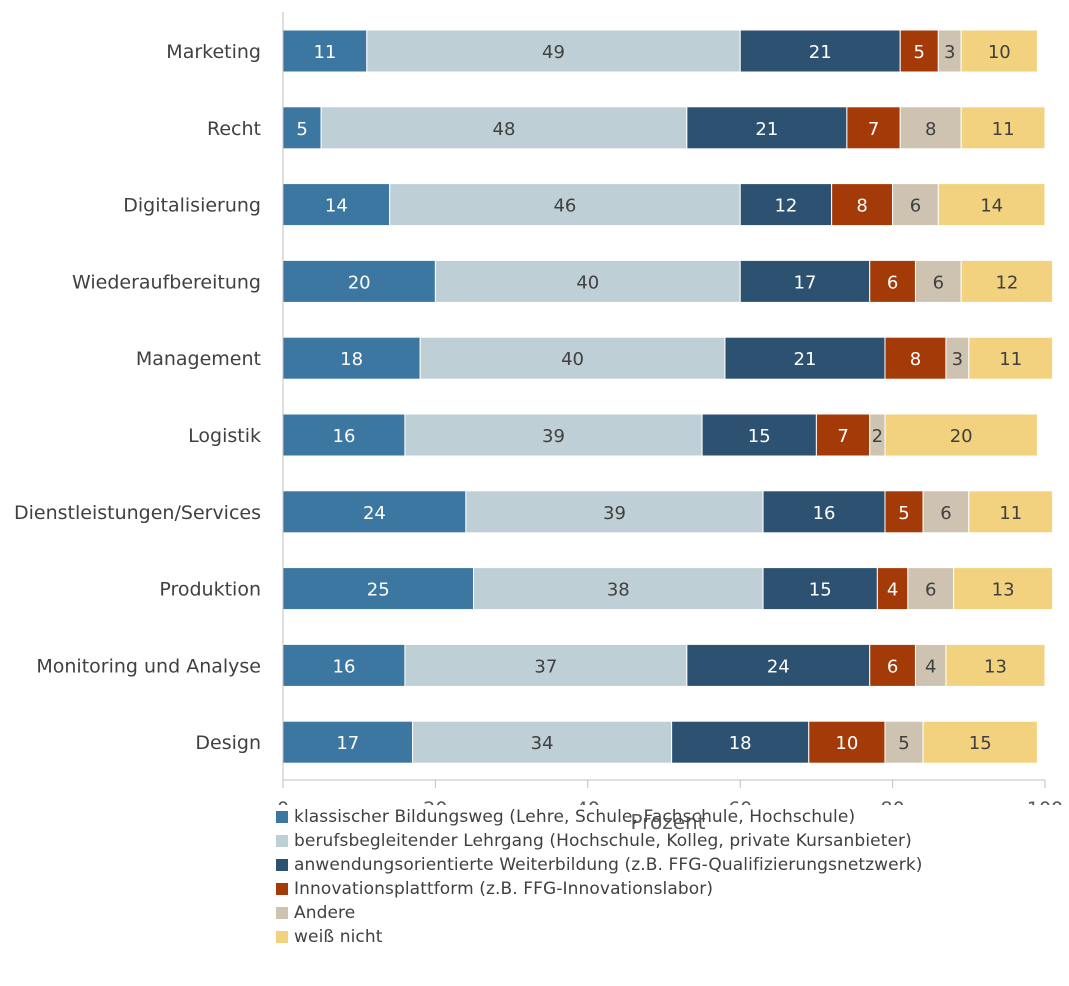 Image resolution: width=1069 pixels, height=986 pixels. Describe the element at coordinates (545, 666) in the screenshot. I see `data-label: 37` at that location.